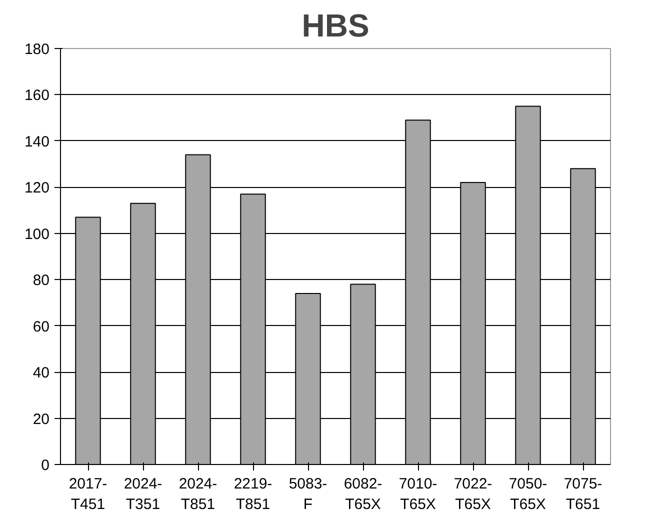 The image size is (650, 524). I want to click on y-tick-label: 80, so click(41, 281).